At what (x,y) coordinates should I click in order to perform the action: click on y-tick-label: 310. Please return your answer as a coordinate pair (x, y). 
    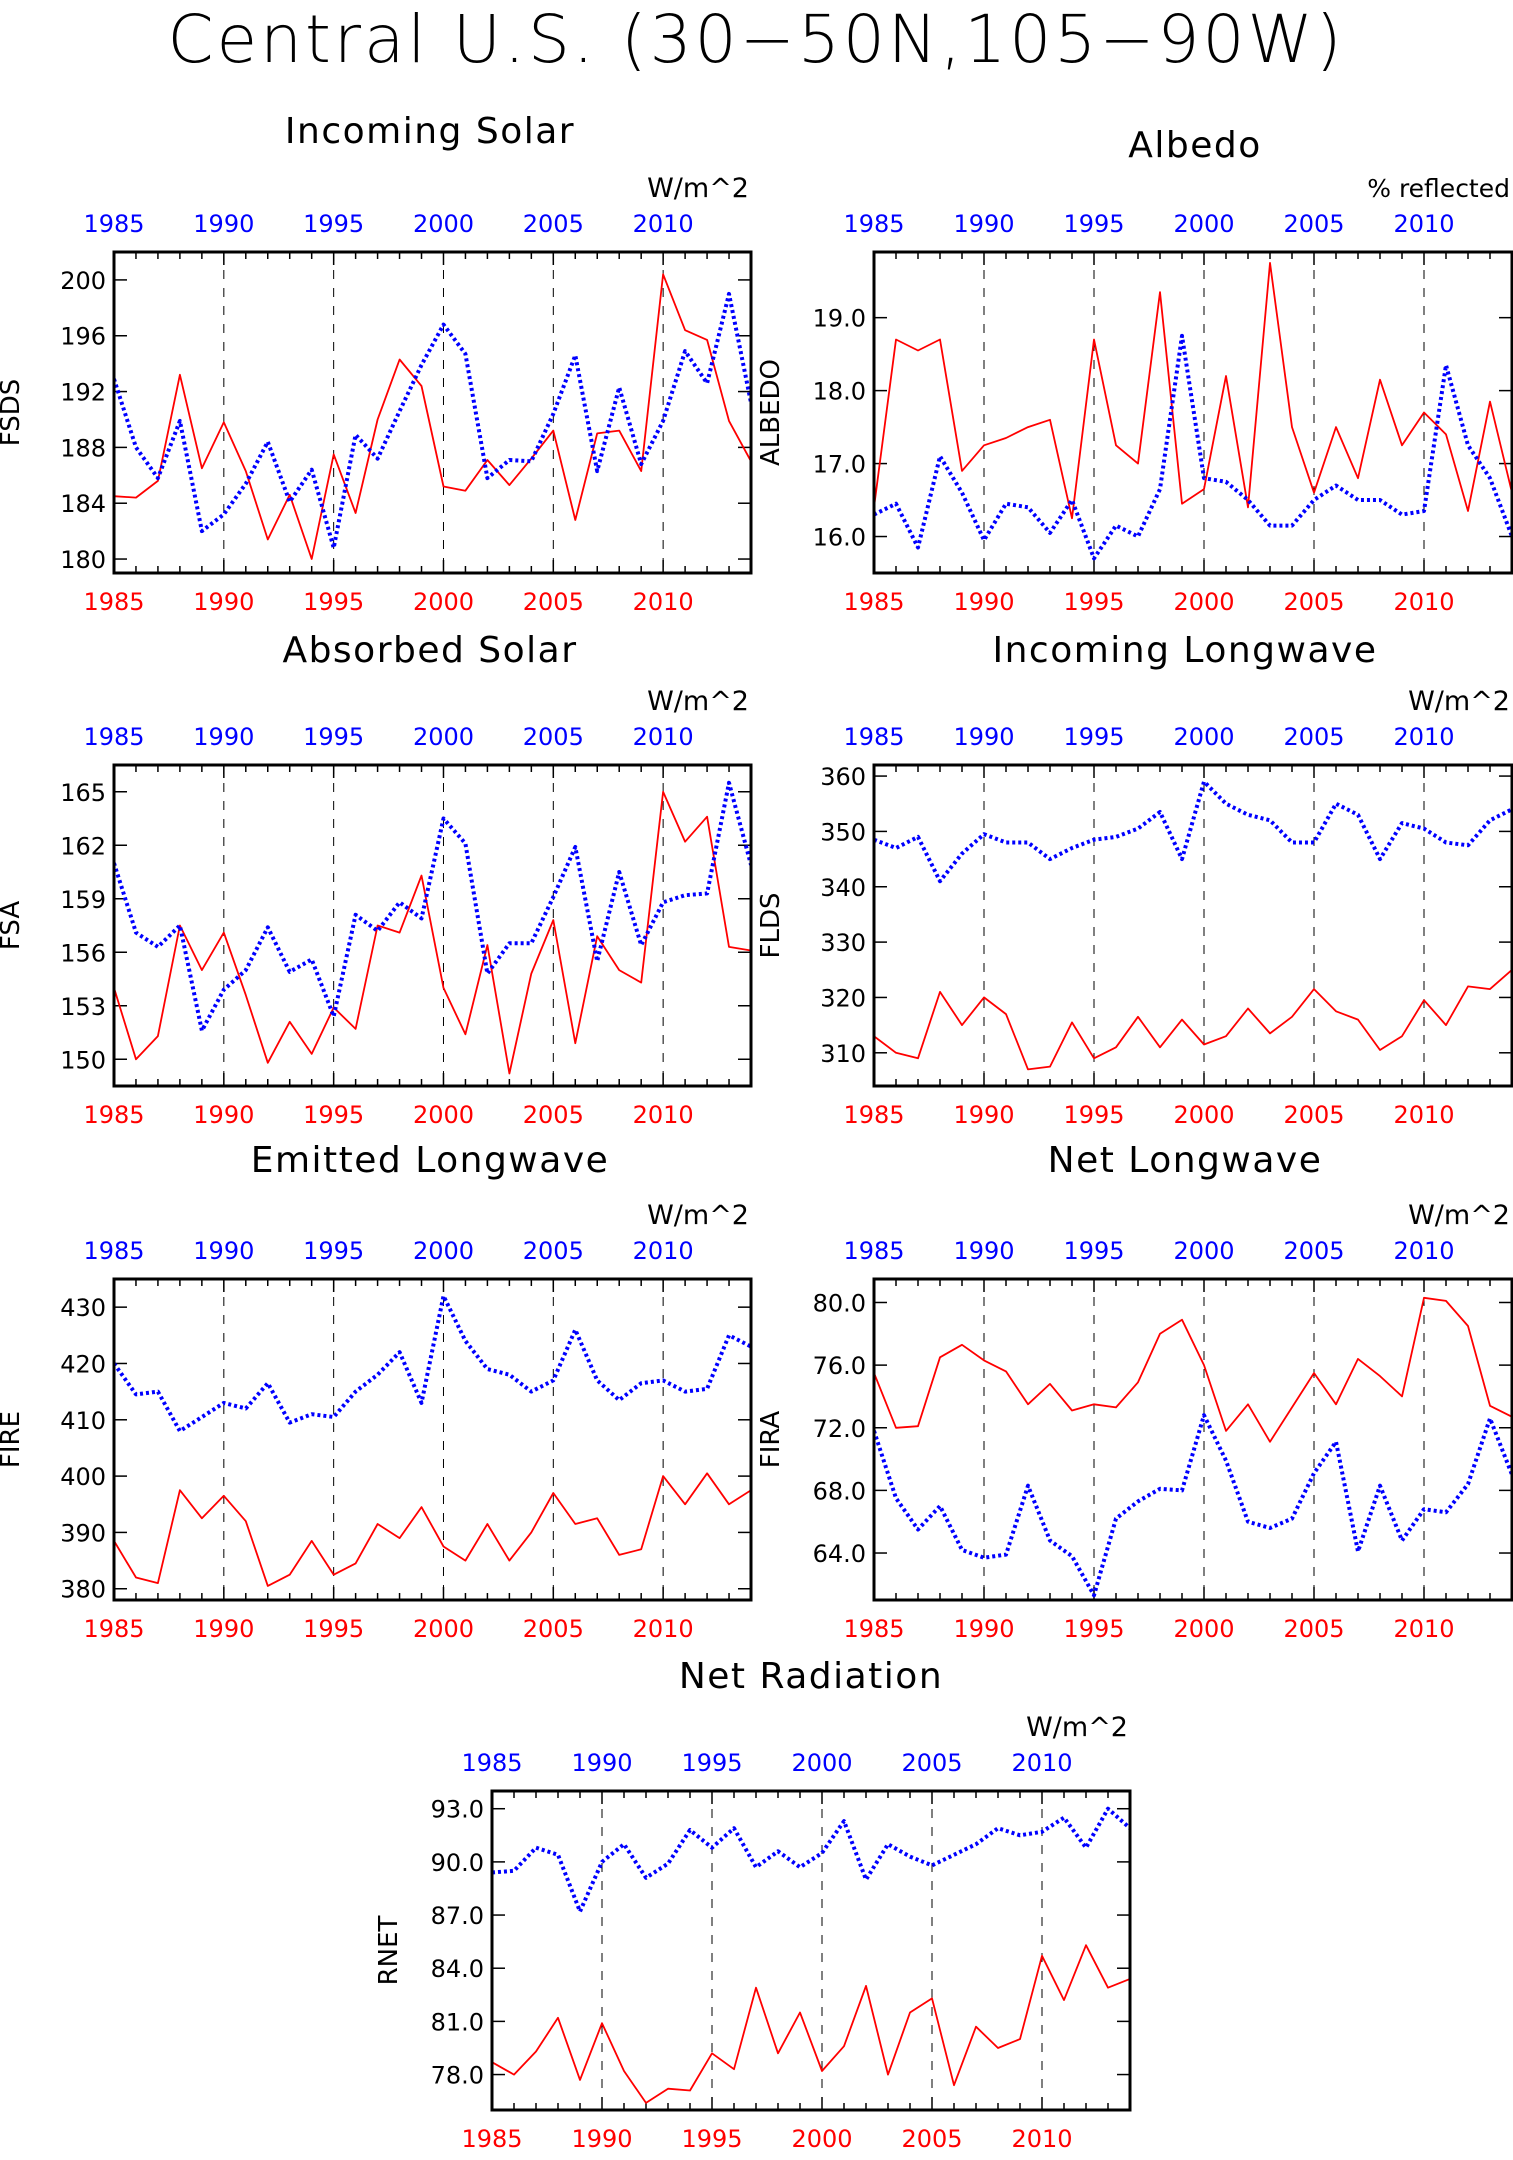
    Looking at the image, I should click on (843, 1054).